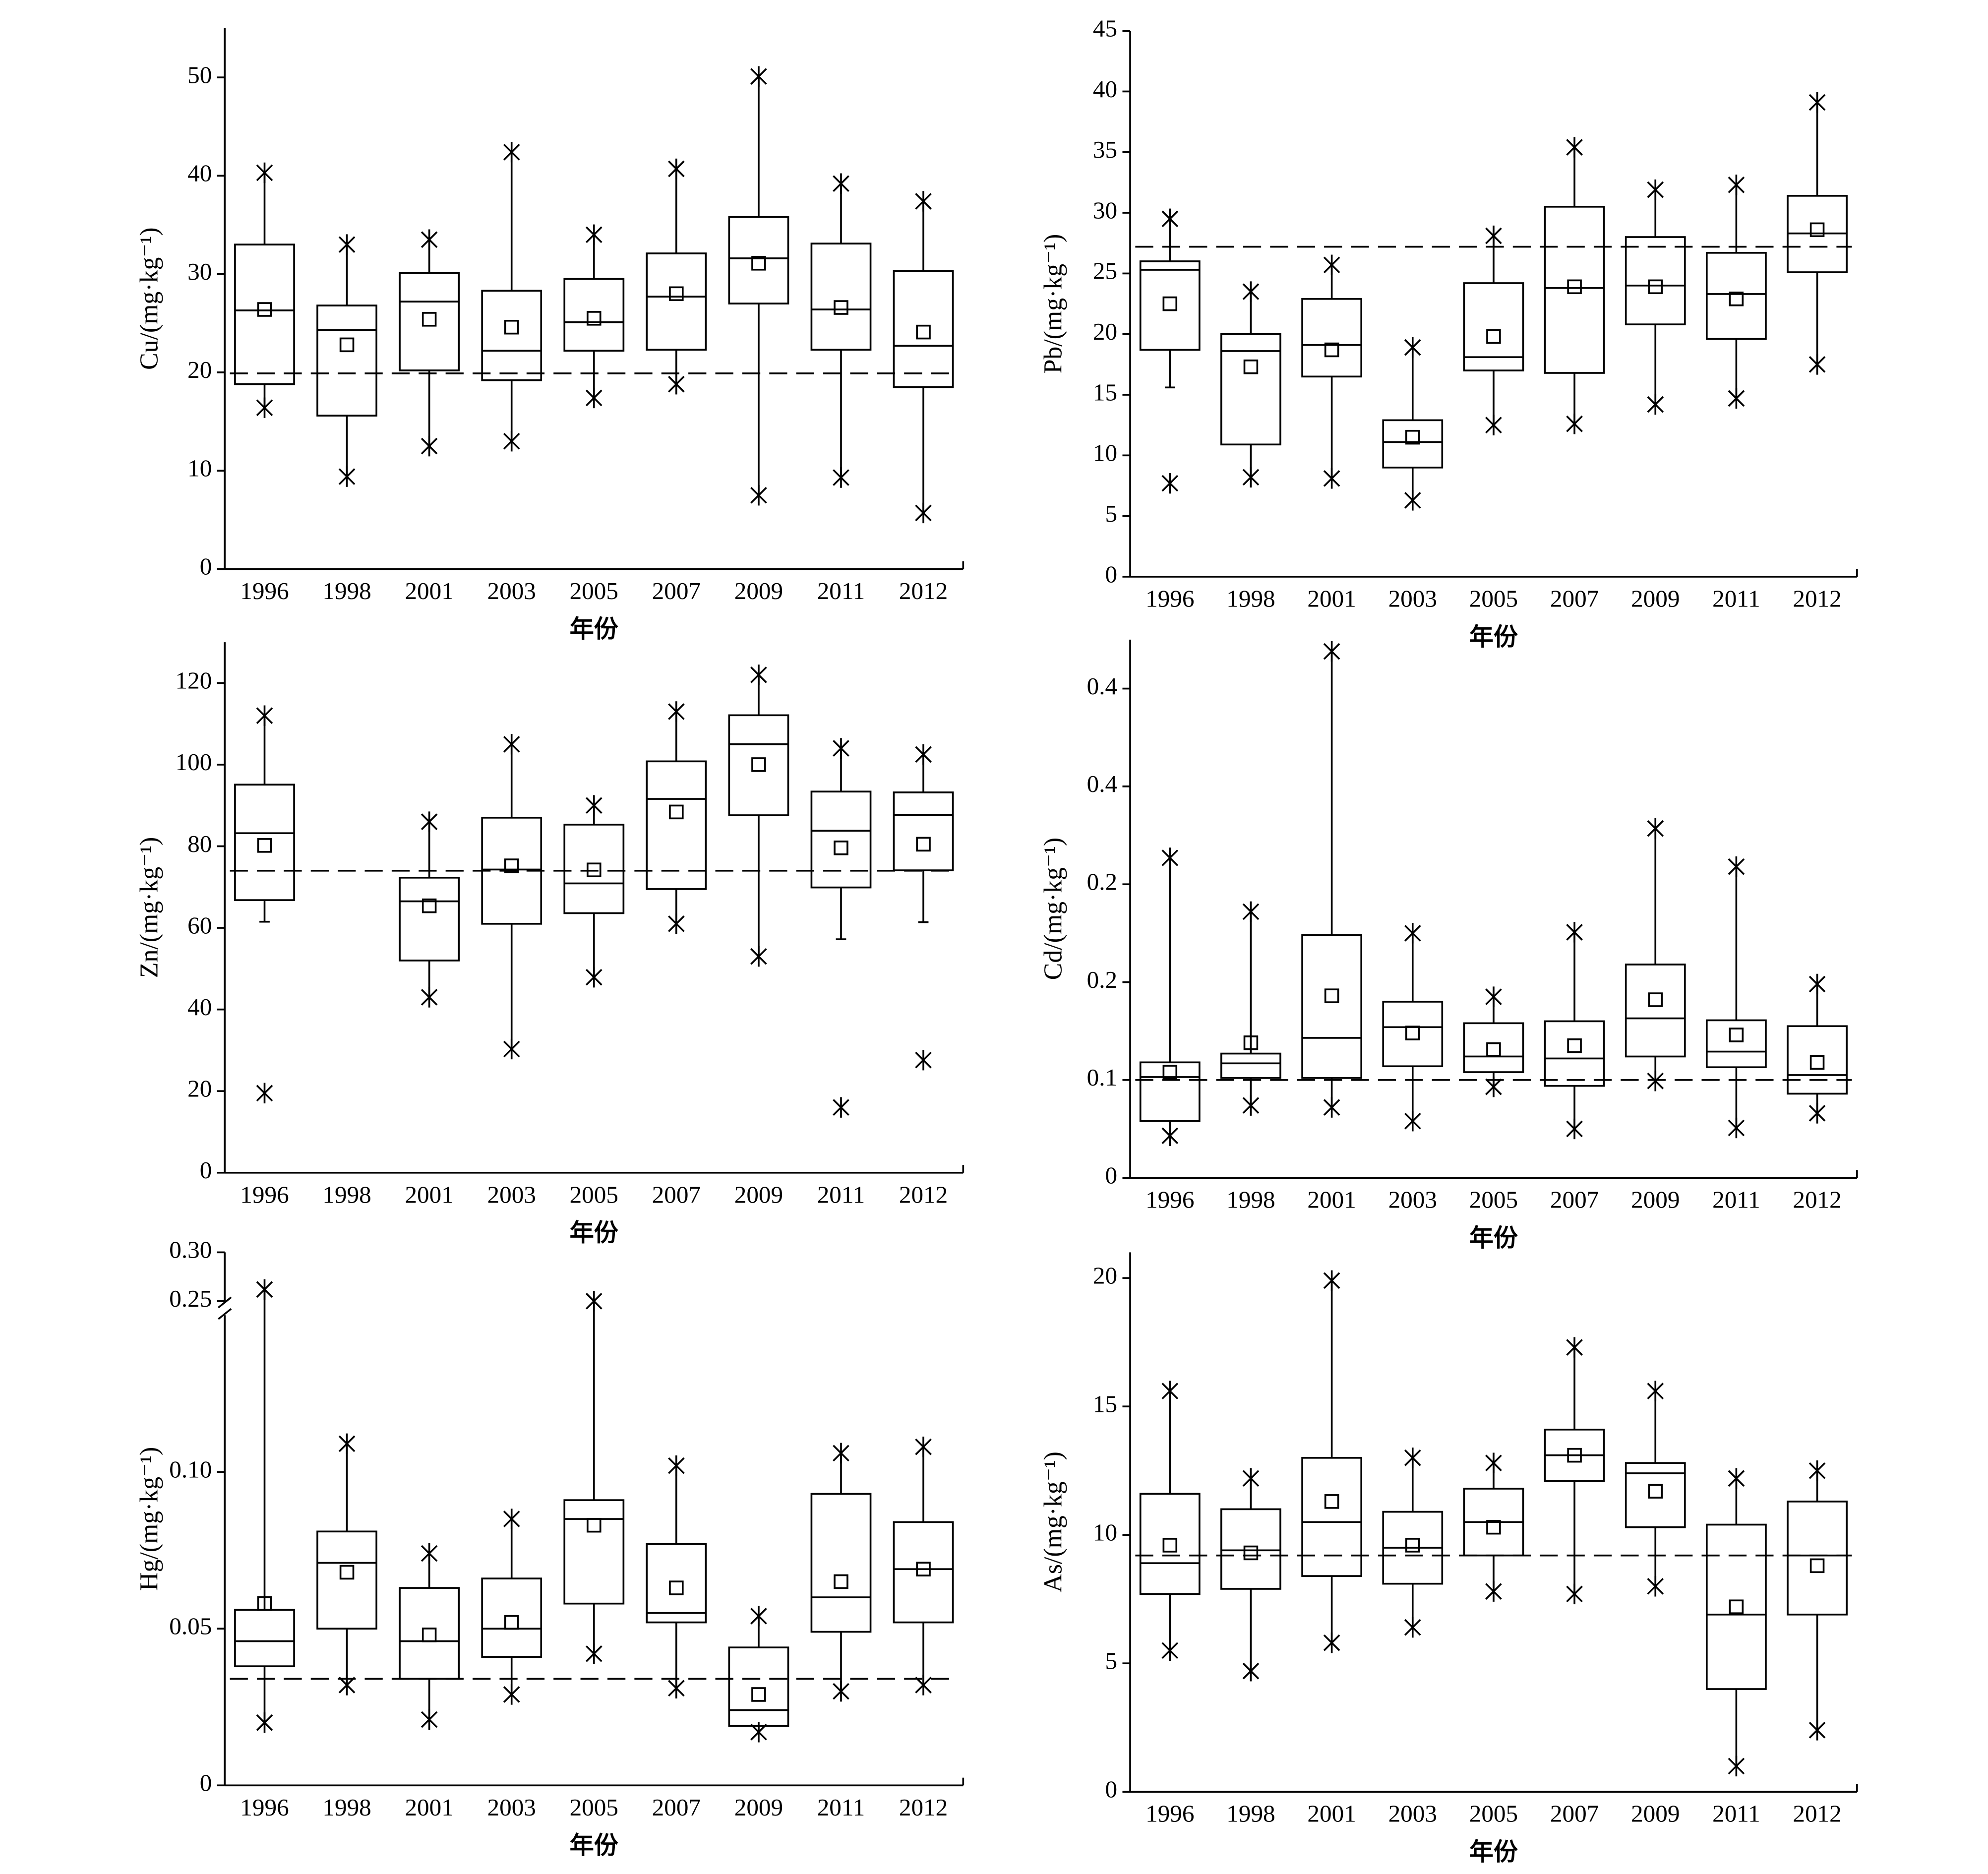 This screenshot has width=1988, height=1874. What do you see at coordinates (594, 591) in the screenshot?
I see `x-tick-label: 2005` at bounding box center [594, 591].